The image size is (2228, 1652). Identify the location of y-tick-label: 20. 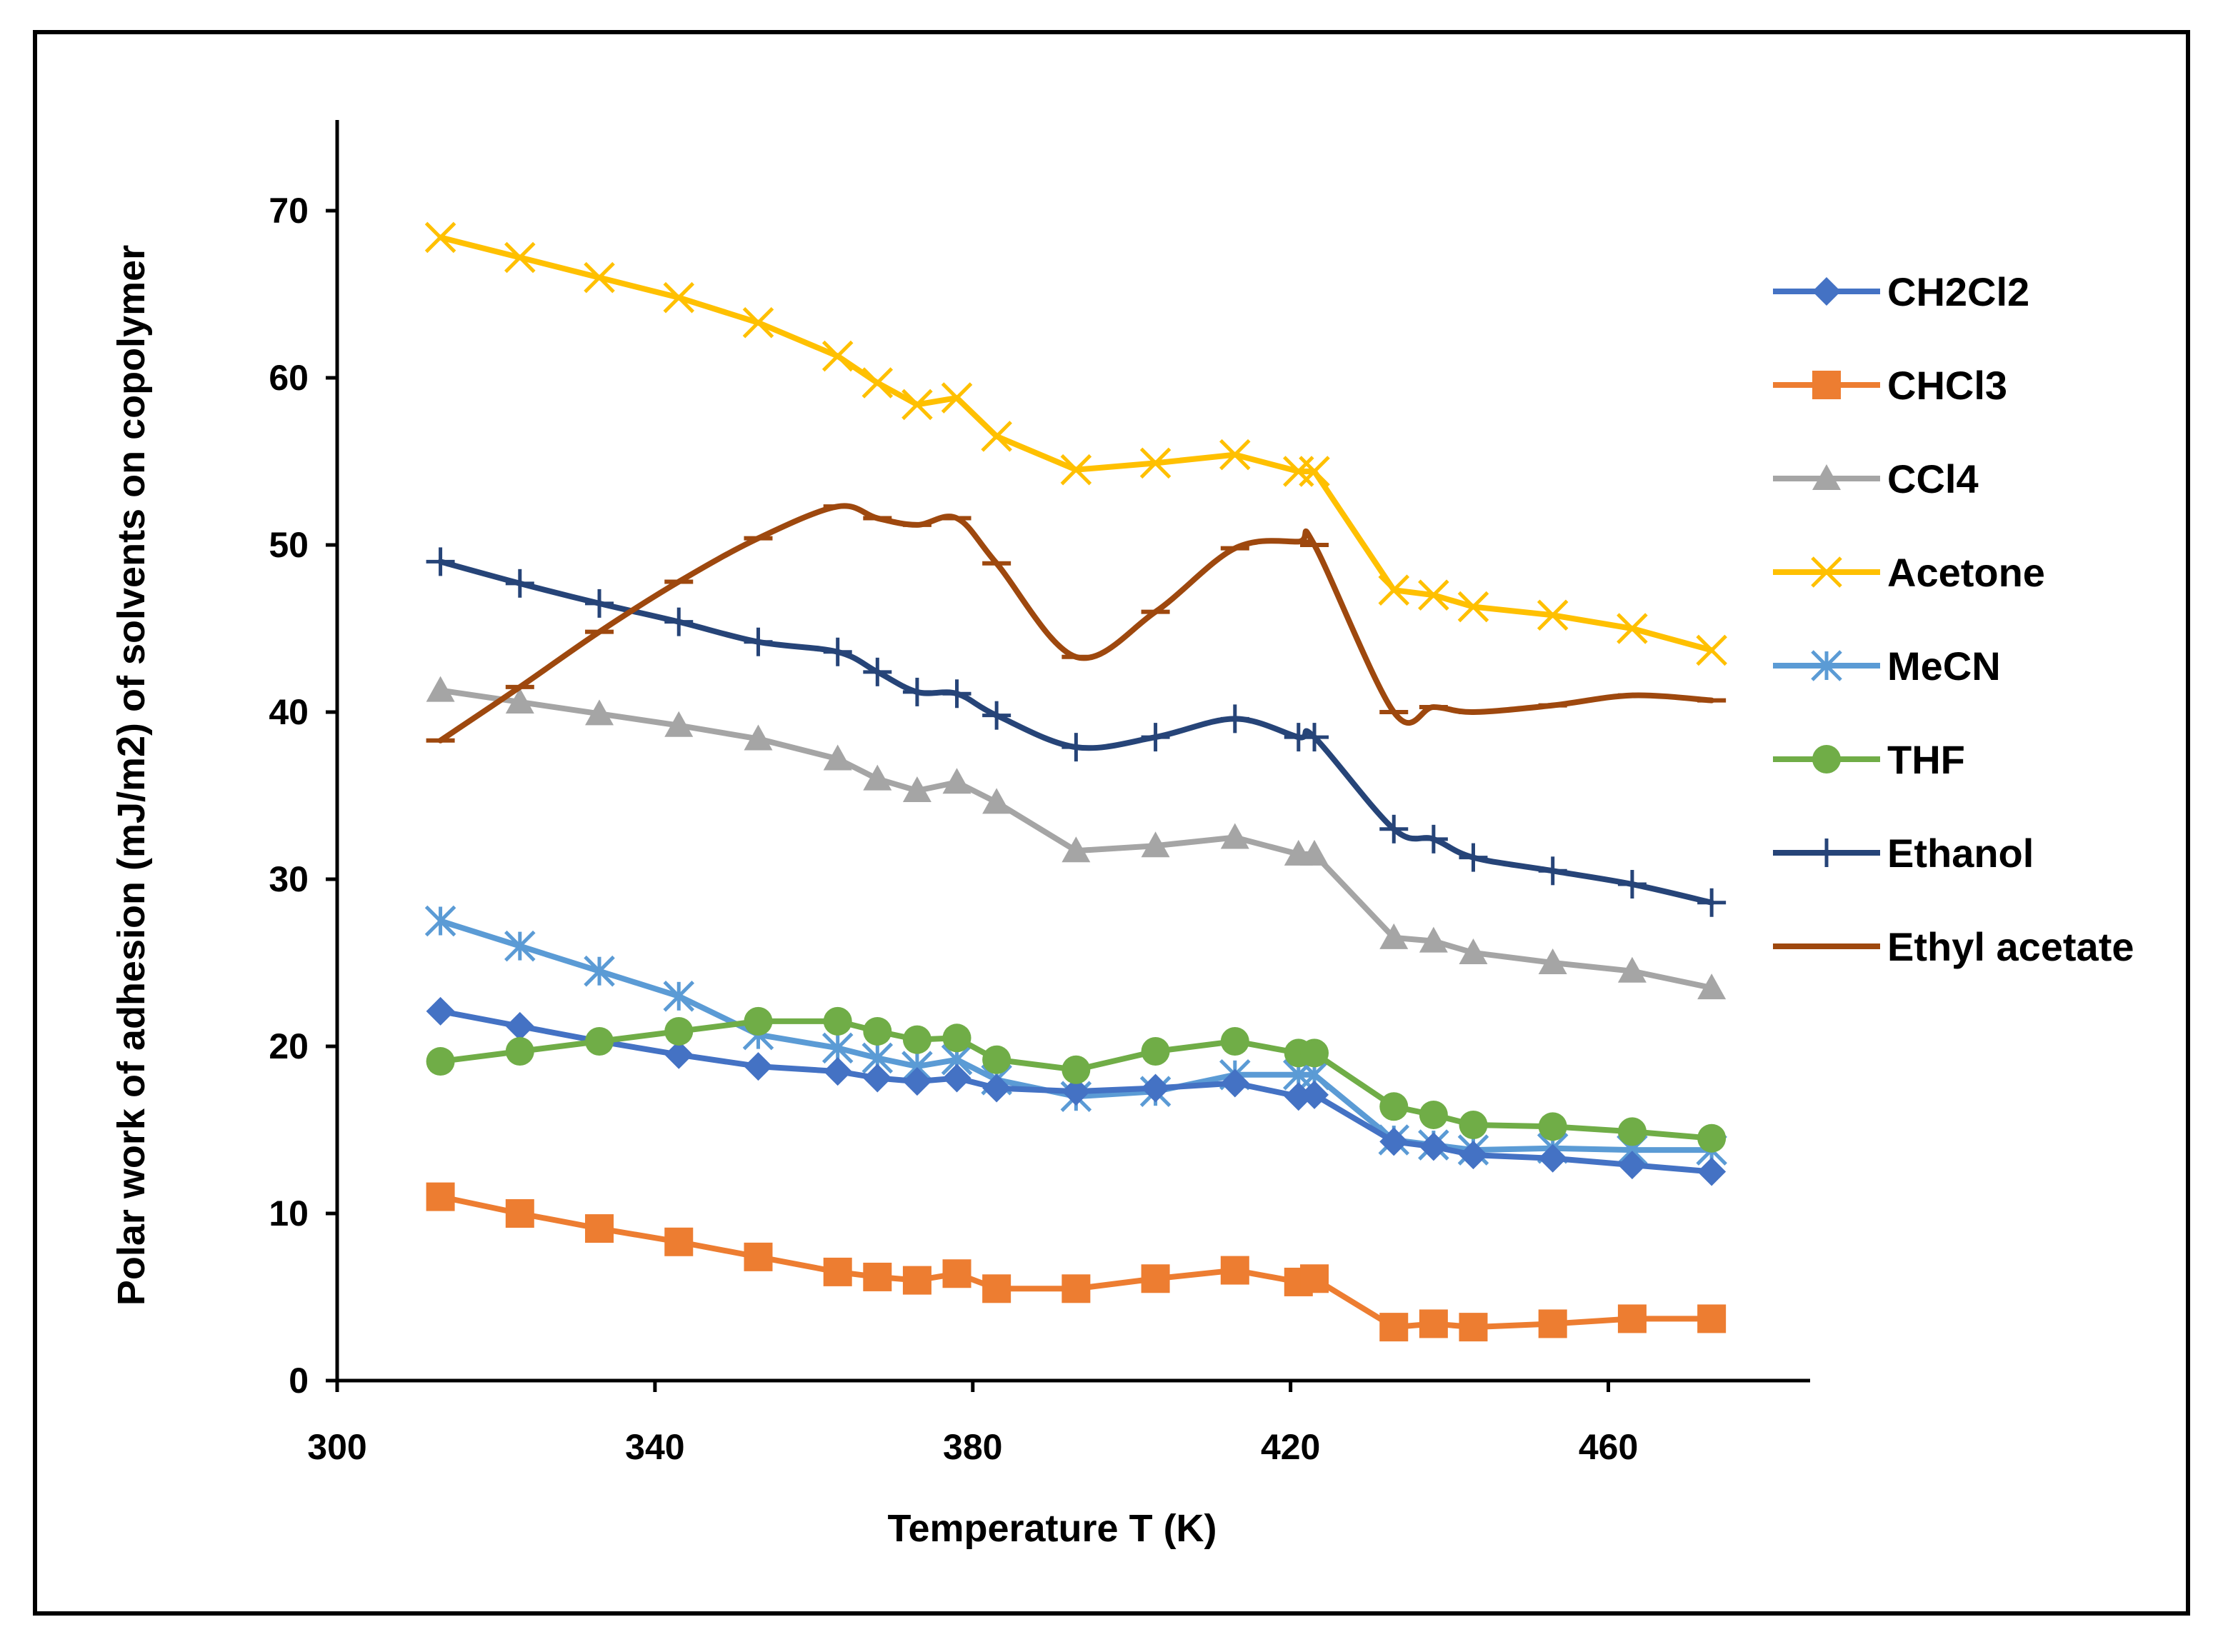
(289, 1046).